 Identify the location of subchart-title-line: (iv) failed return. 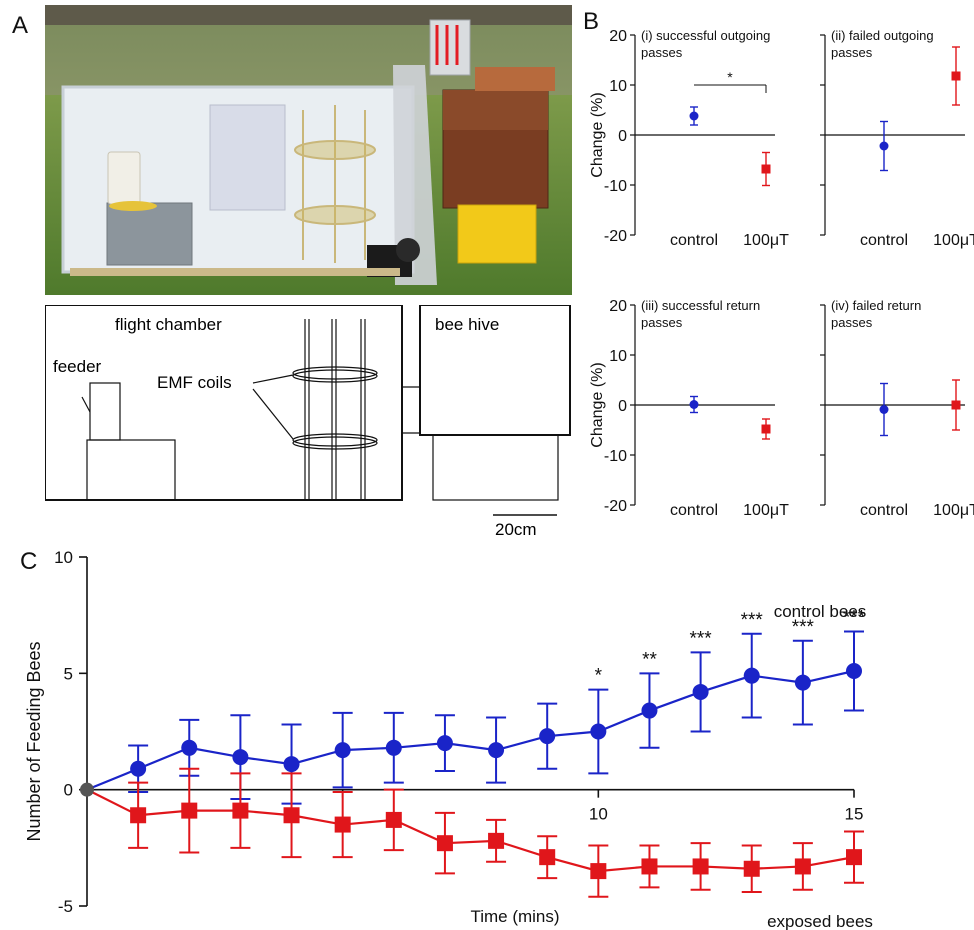
(876, 305).